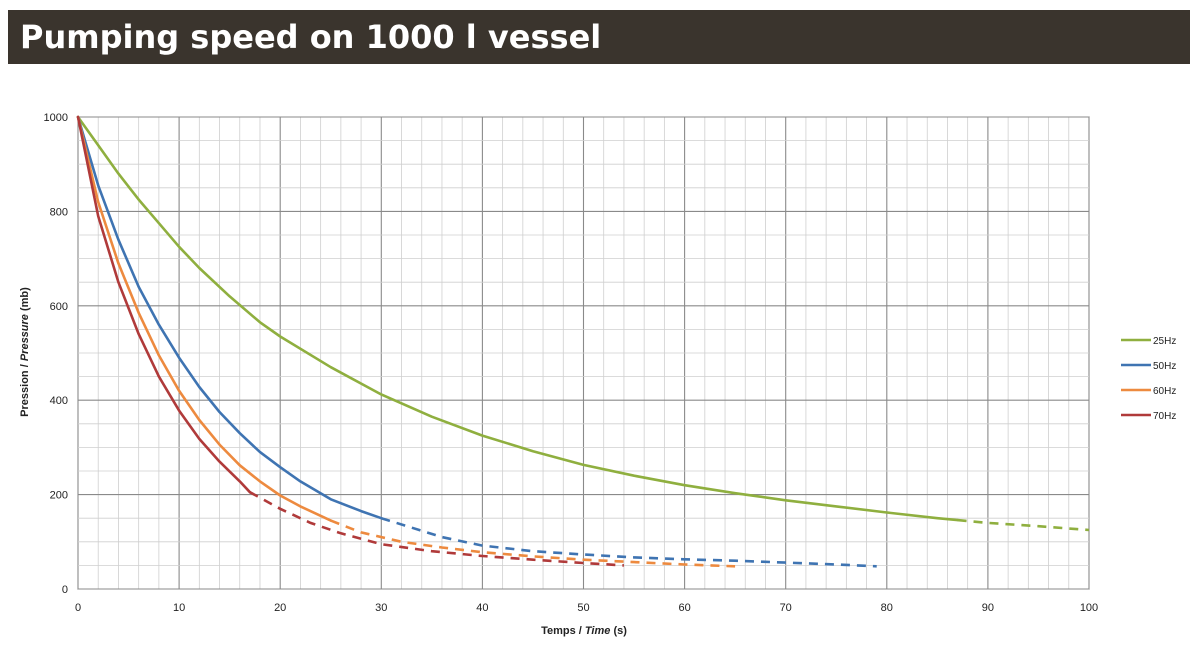  Describe the element at coordinates (311, 37) in the screenshot. I see `page-title: Pumping speed on 1000 l vessel` at that location.